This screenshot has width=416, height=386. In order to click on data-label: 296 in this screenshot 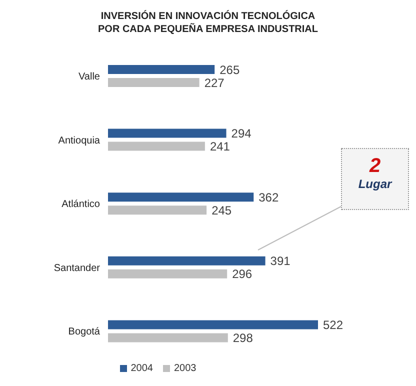, I will do `click(242, 274)`.